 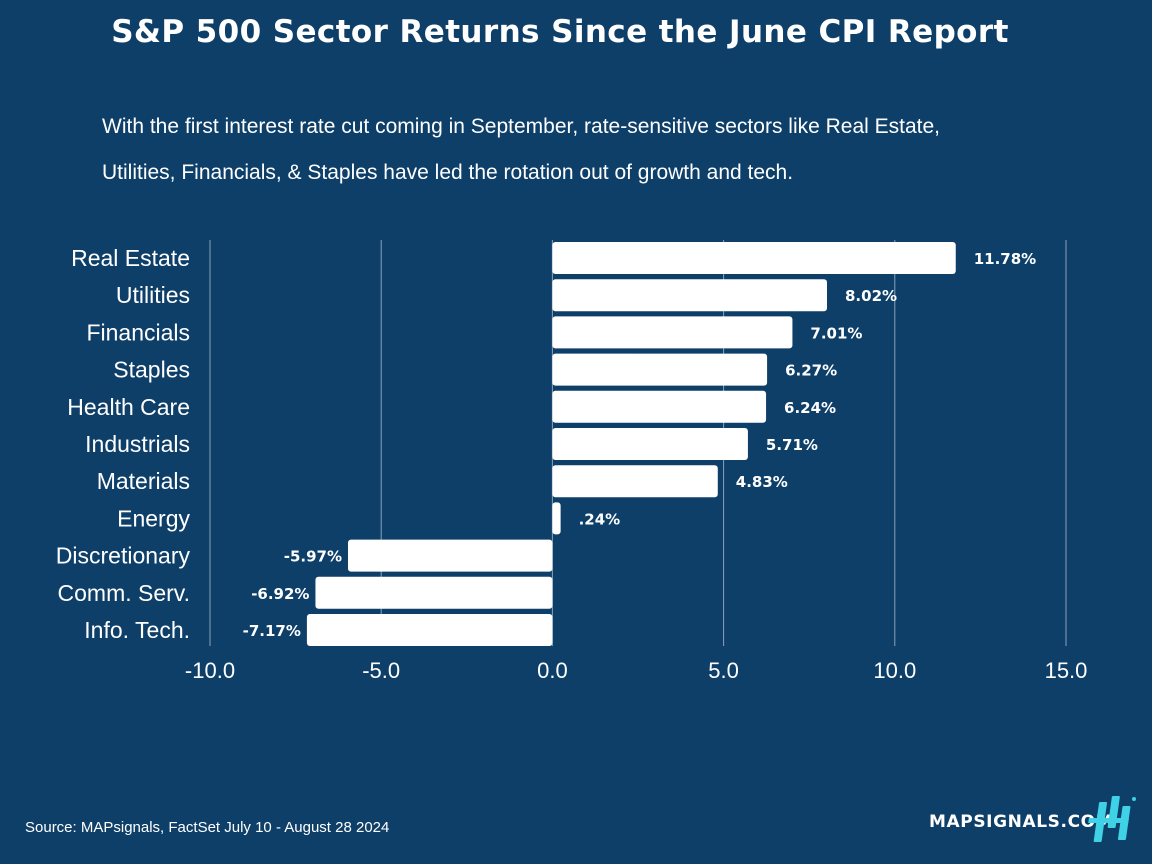 I want to click on category-label-4: Health Care, so click(x=128, y=407).